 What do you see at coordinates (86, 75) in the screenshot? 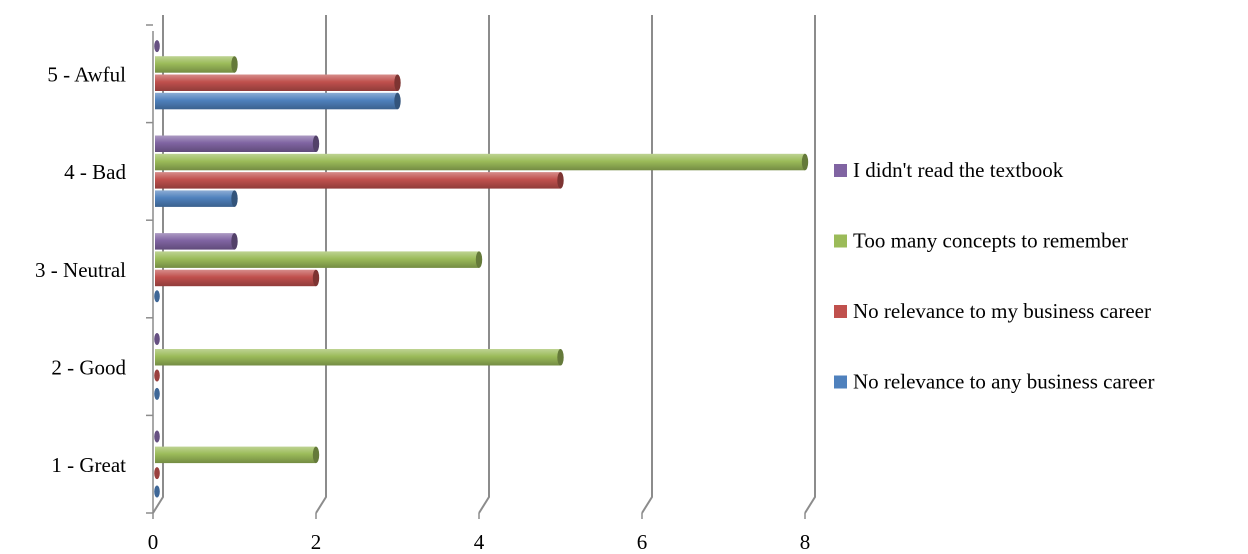
I see `y-tick-label: 5 - Awful` at bounding box center [86, 75].